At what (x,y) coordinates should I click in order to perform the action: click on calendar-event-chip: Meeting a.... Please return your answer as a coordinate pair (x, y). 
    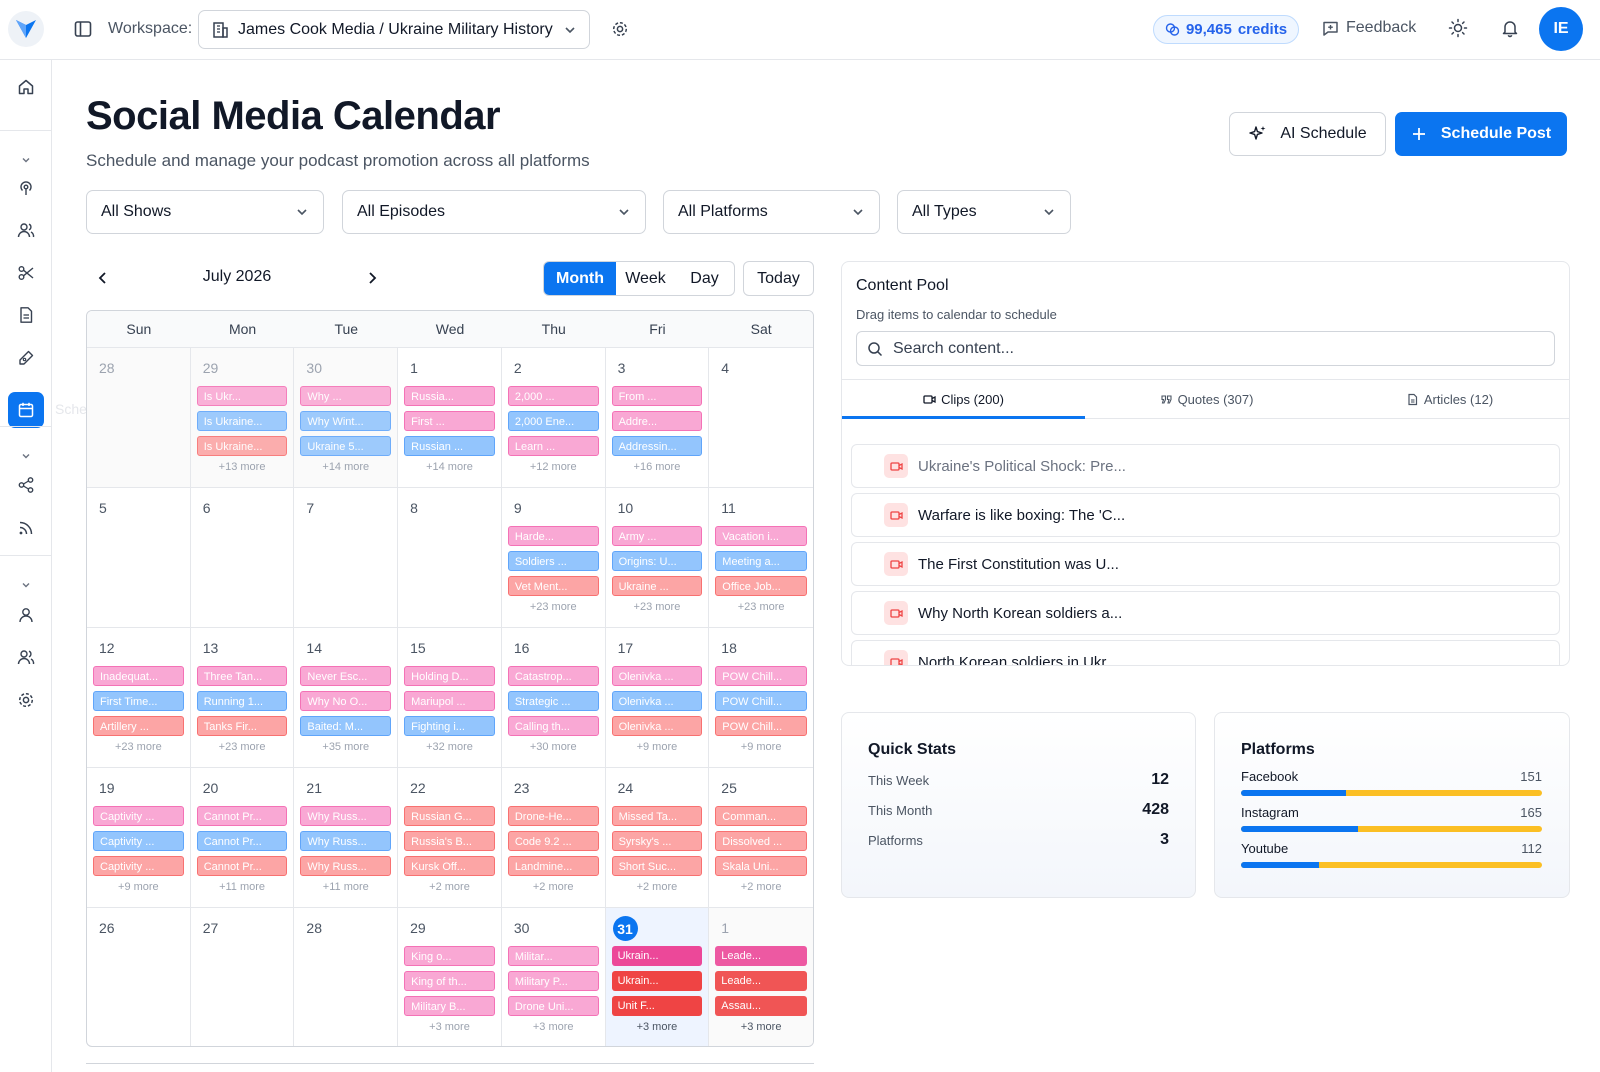
    Looking at the image, I should click on (761, 561).